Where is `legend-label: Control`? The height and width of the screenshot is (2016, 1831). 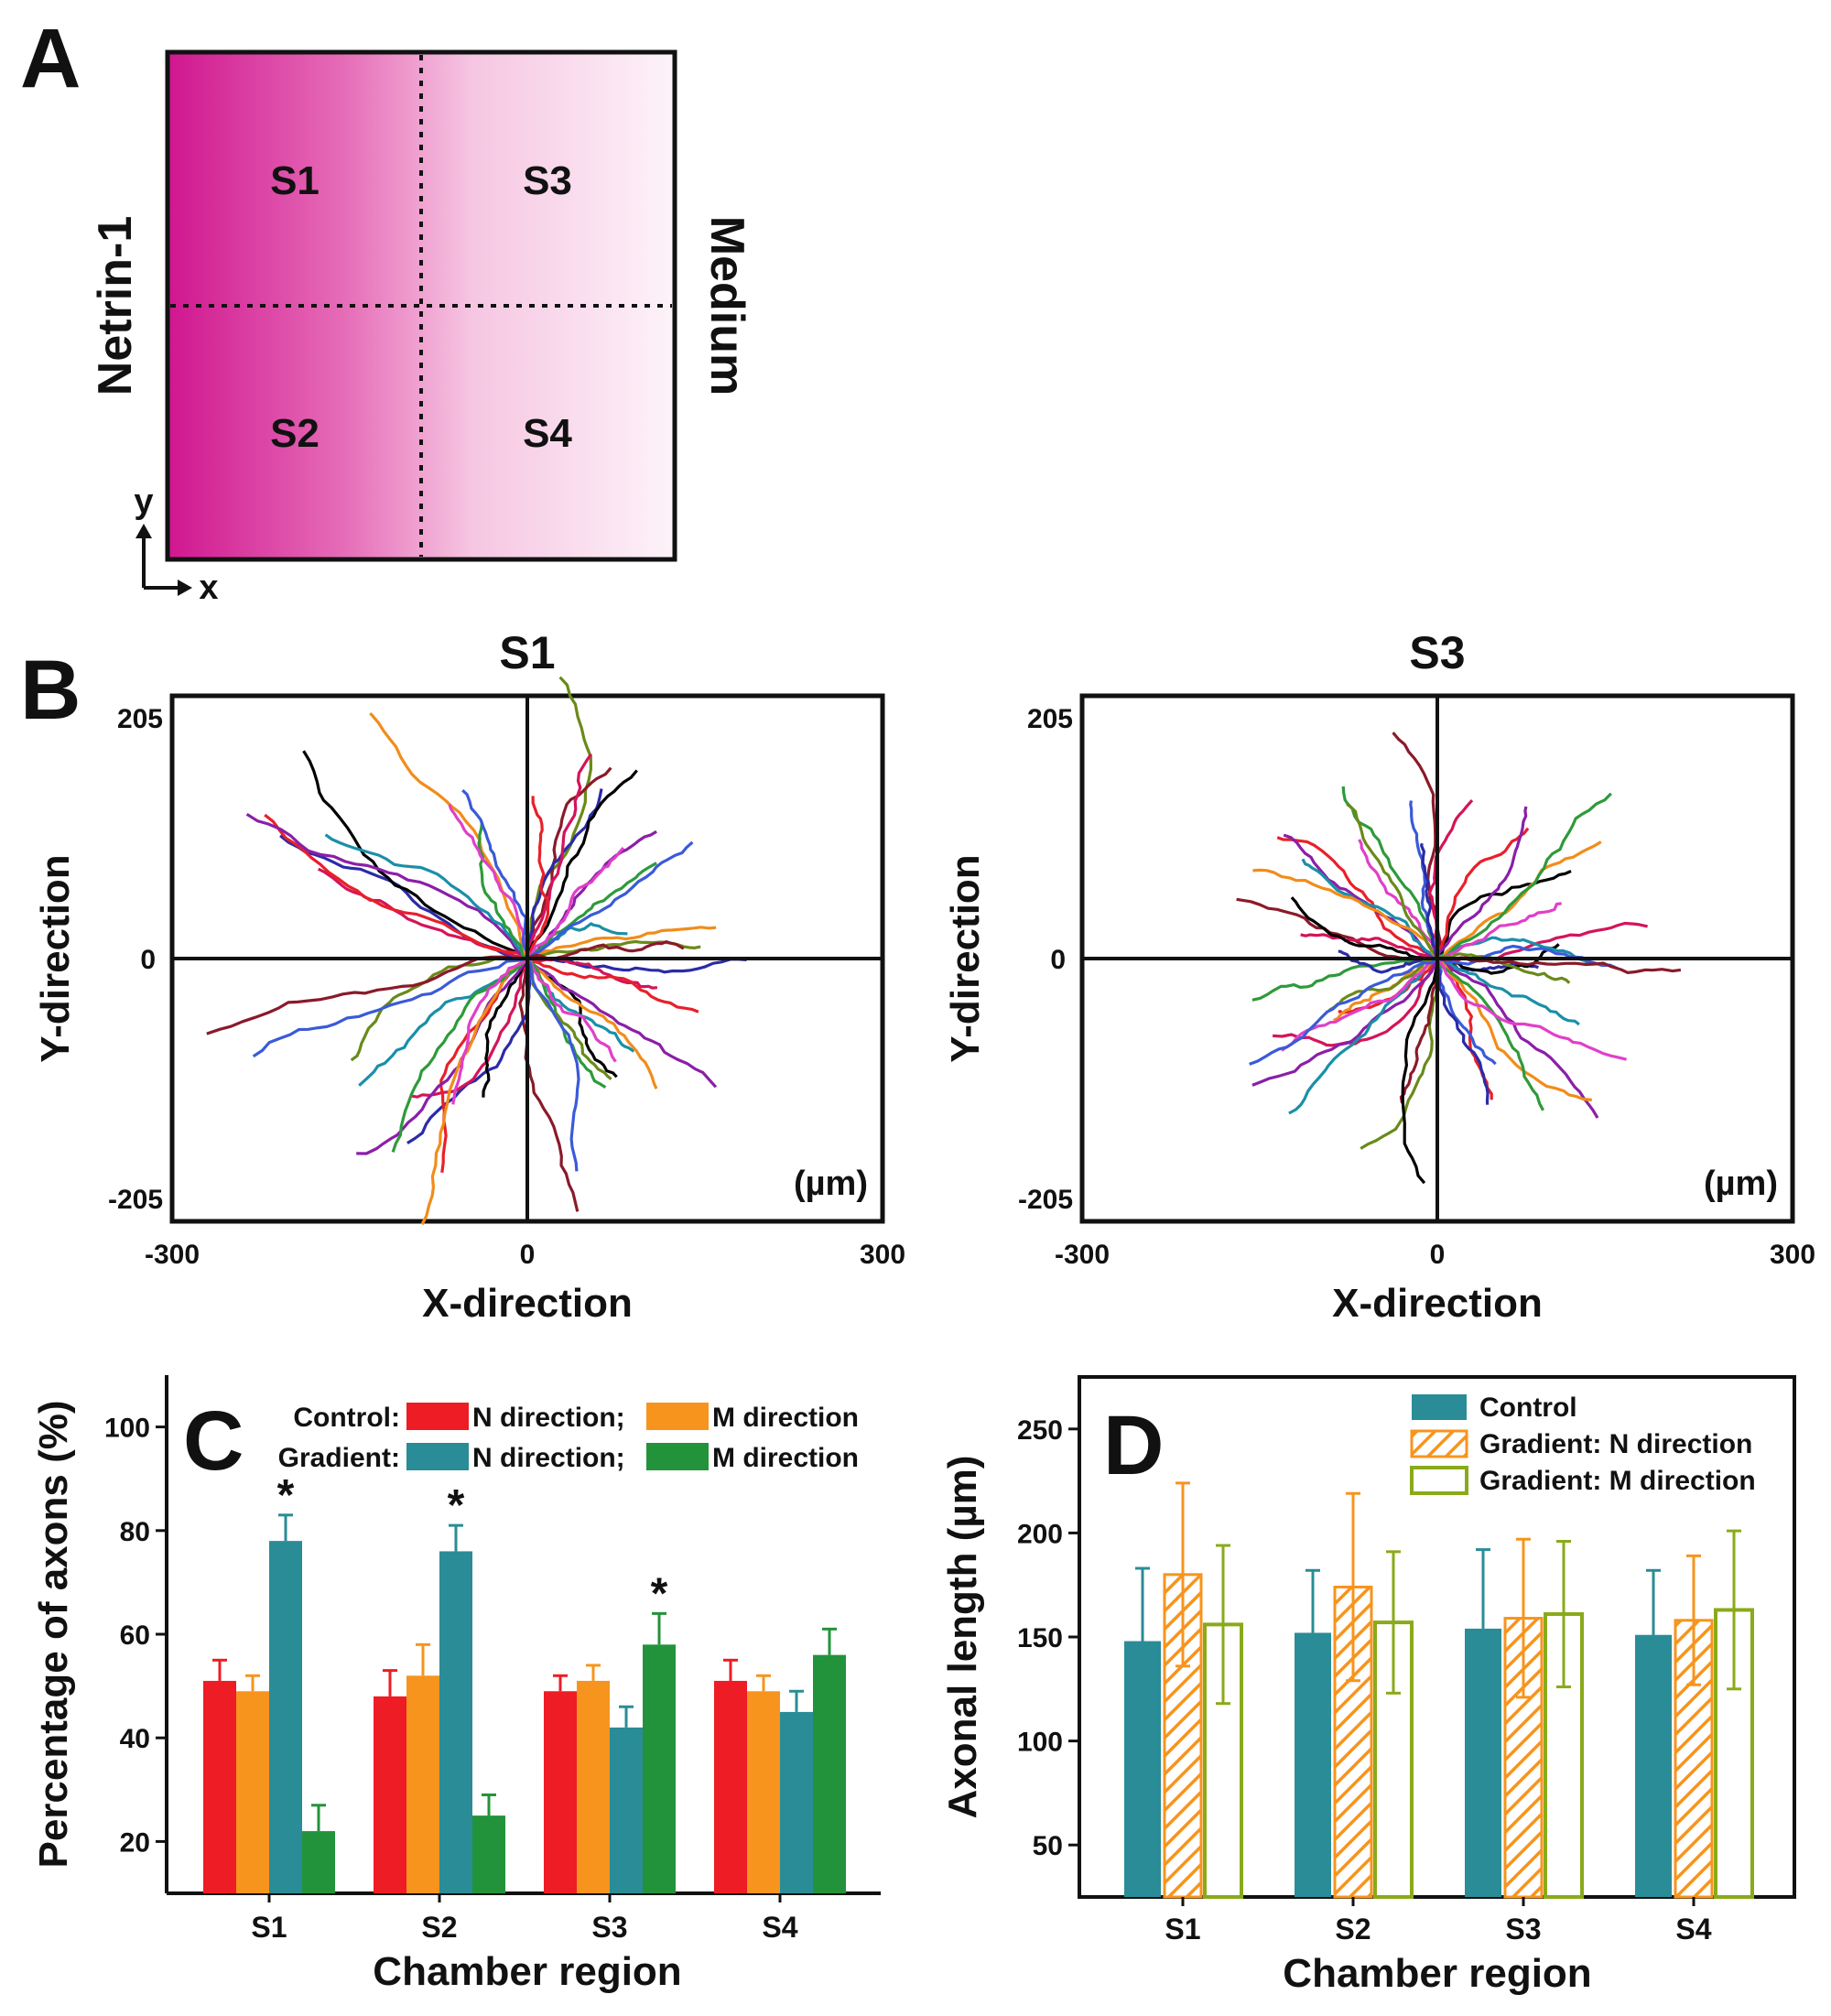 legend-label: Control is located at coordinates (1528, 1408).